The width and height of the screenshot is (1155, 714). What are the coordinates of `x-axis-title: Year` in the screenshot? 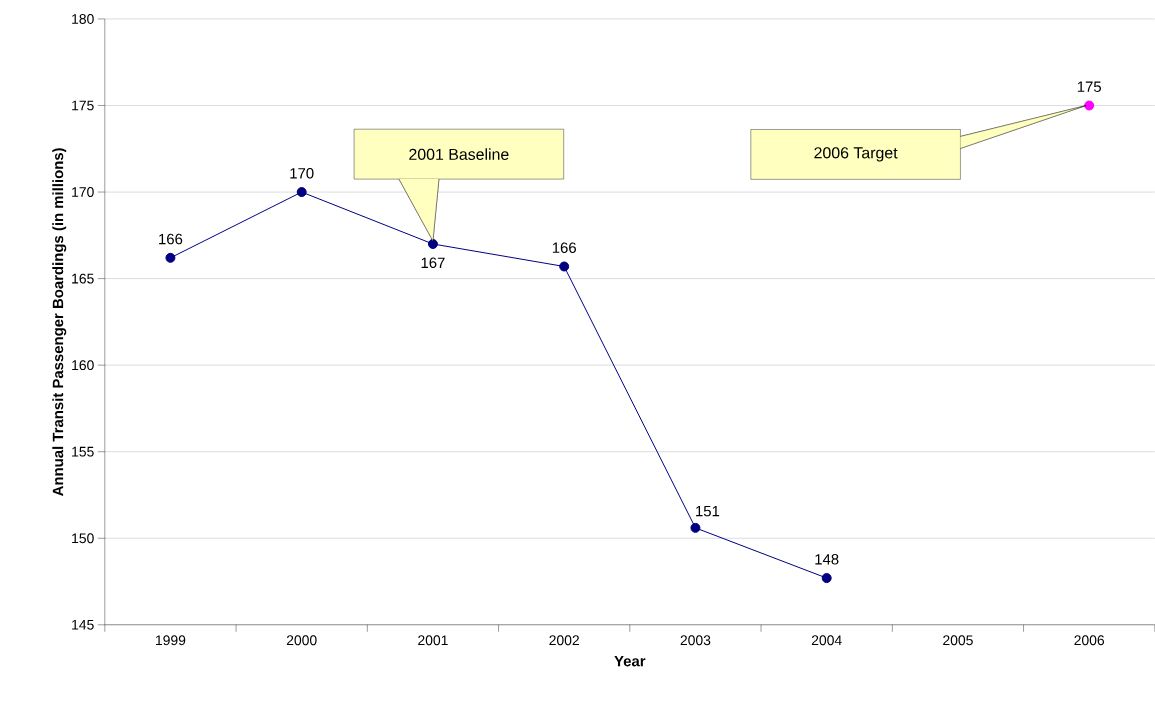 It's located at (630, 661).